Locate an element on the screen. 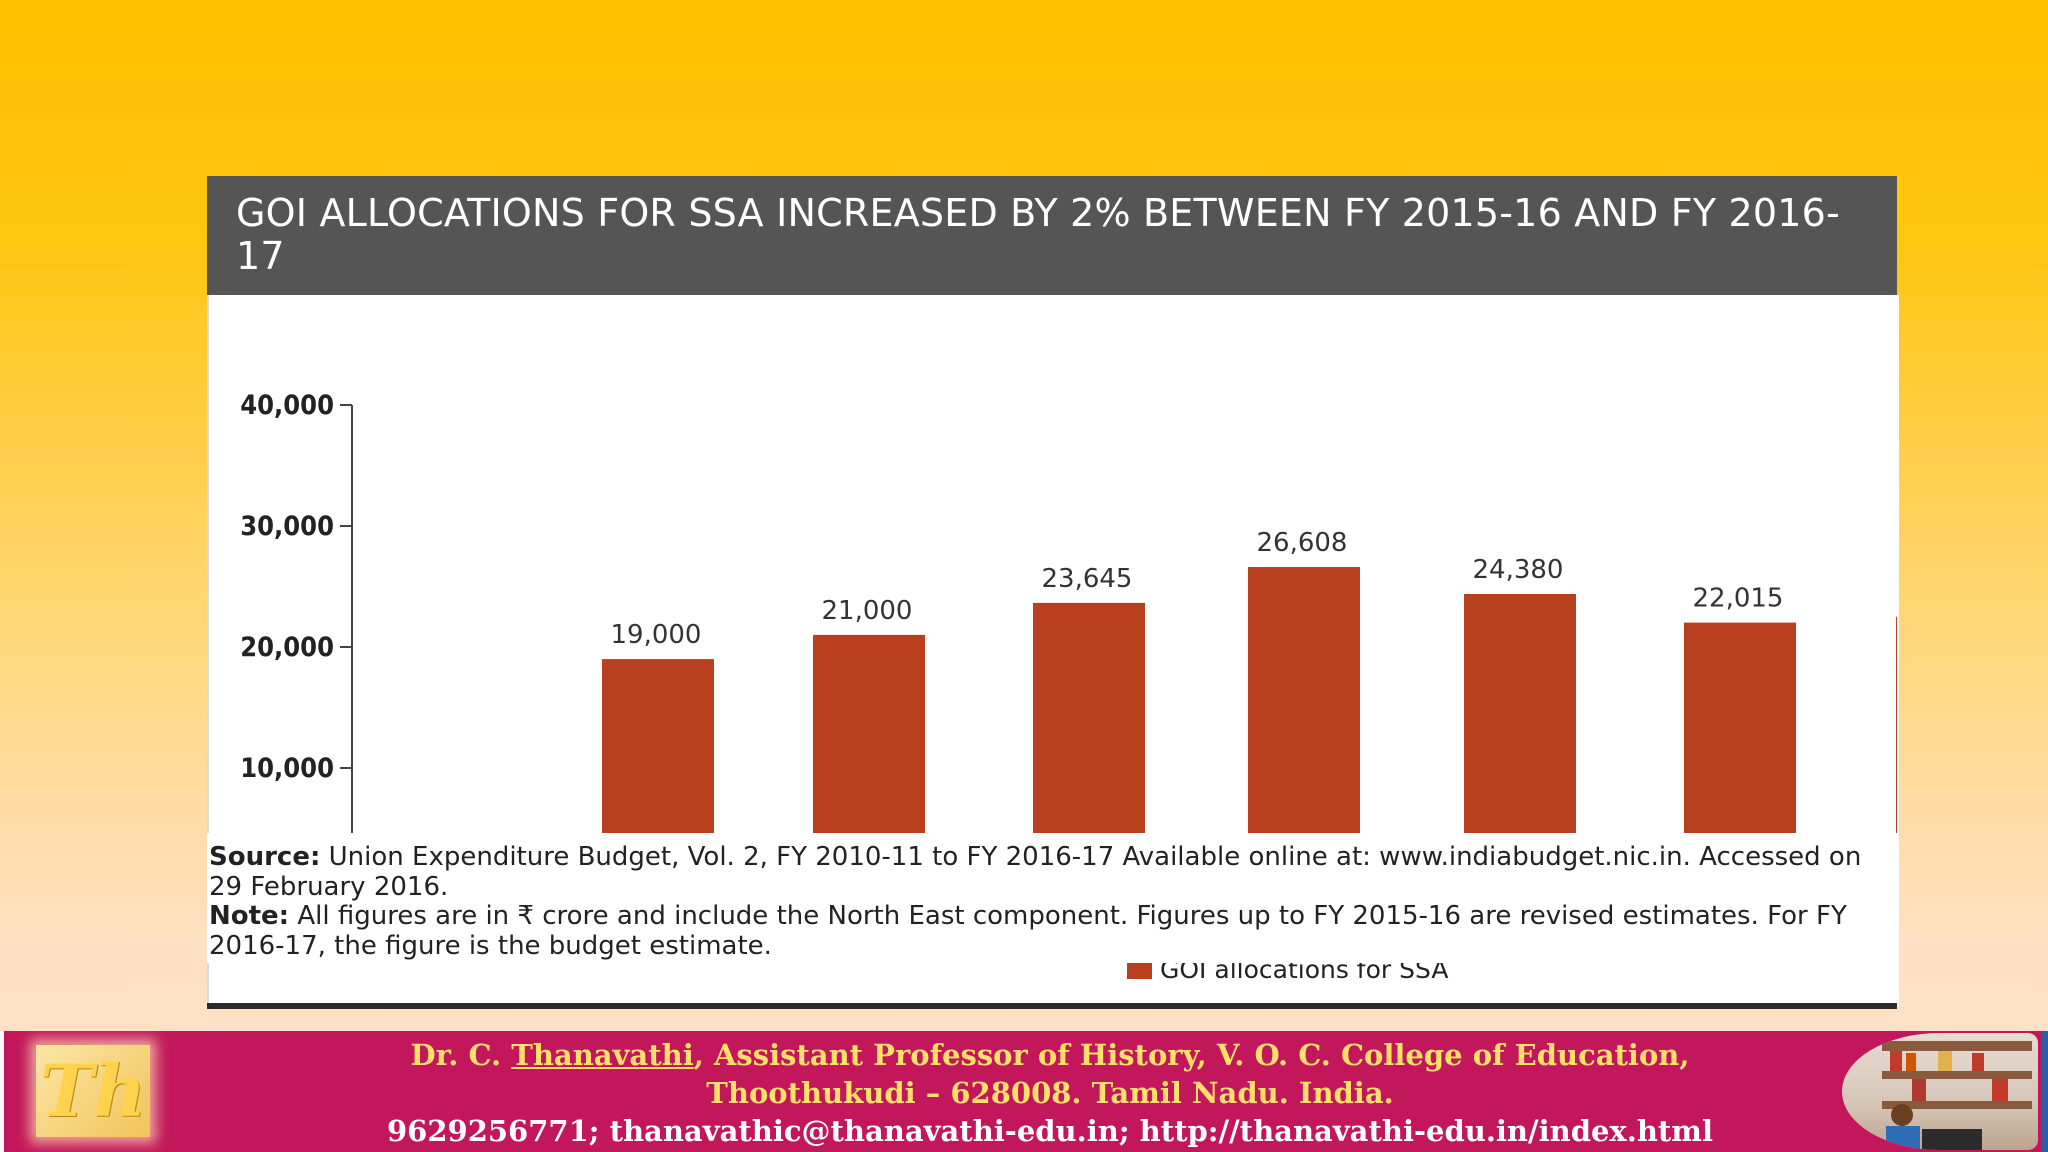 The height and width of the screenshot is (1152, 2048). footer-line-2: Thoothukudi – 628008. Tamil Nadu. India. is located at coordinates (1050, 1093).